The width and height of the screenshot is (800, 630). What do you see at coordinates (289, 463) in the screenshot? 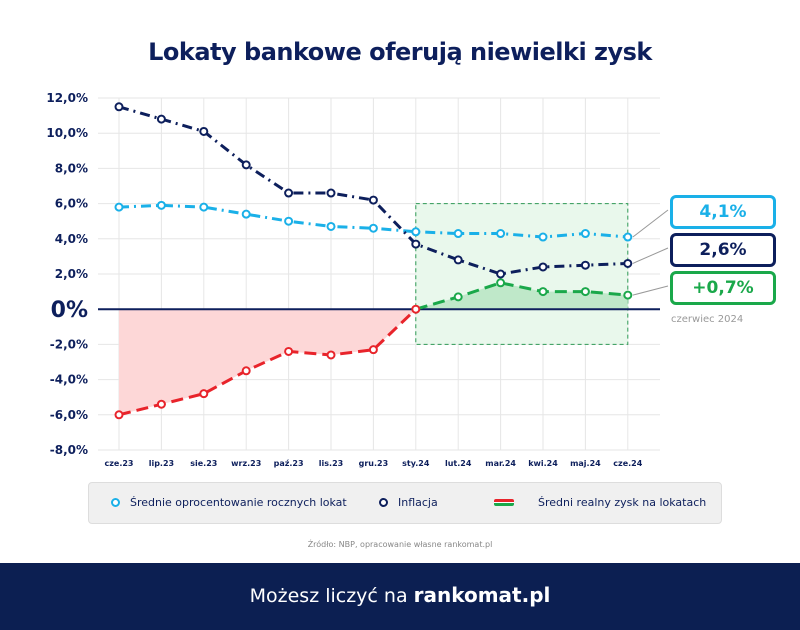
I see `x-tick-label: paź.23` at bounding box center [289, 463].